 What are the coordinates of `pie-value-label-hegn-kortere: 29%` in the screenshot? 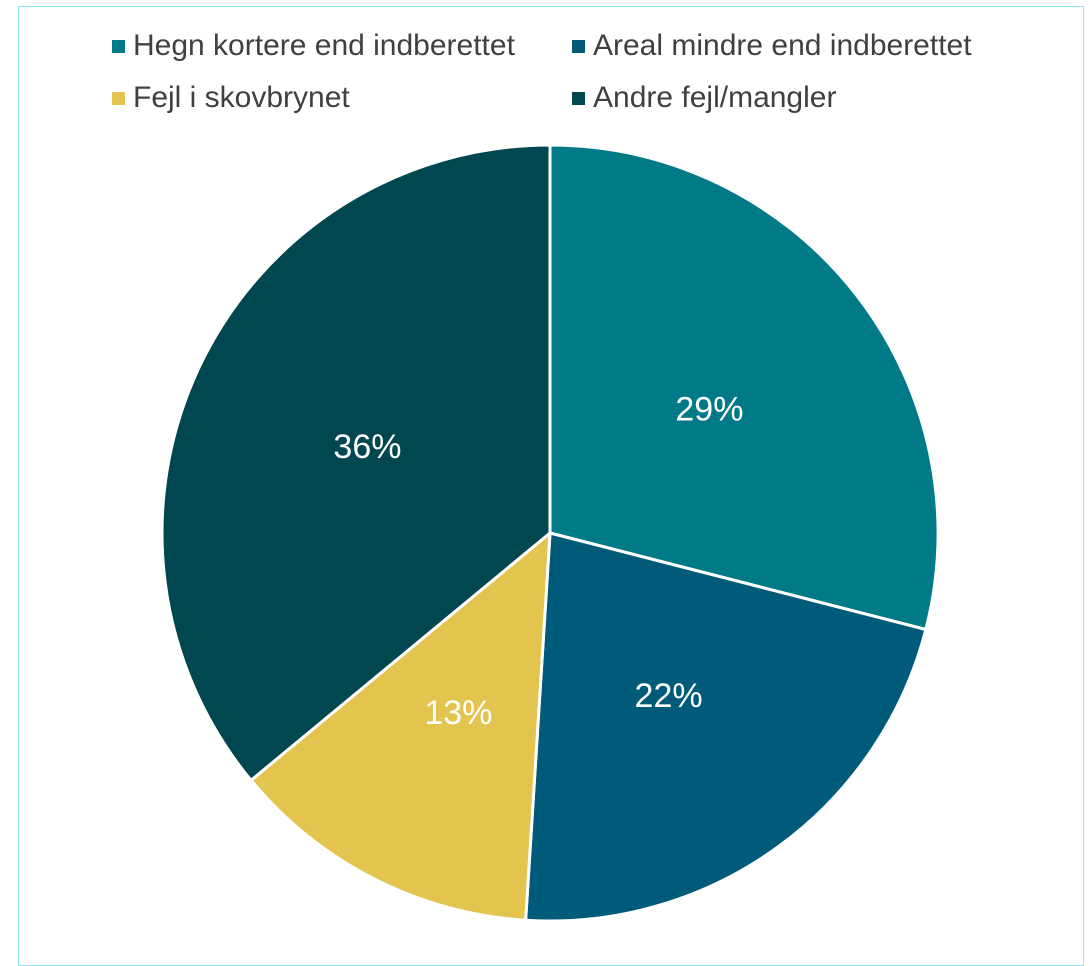 It's located at (709, 409).